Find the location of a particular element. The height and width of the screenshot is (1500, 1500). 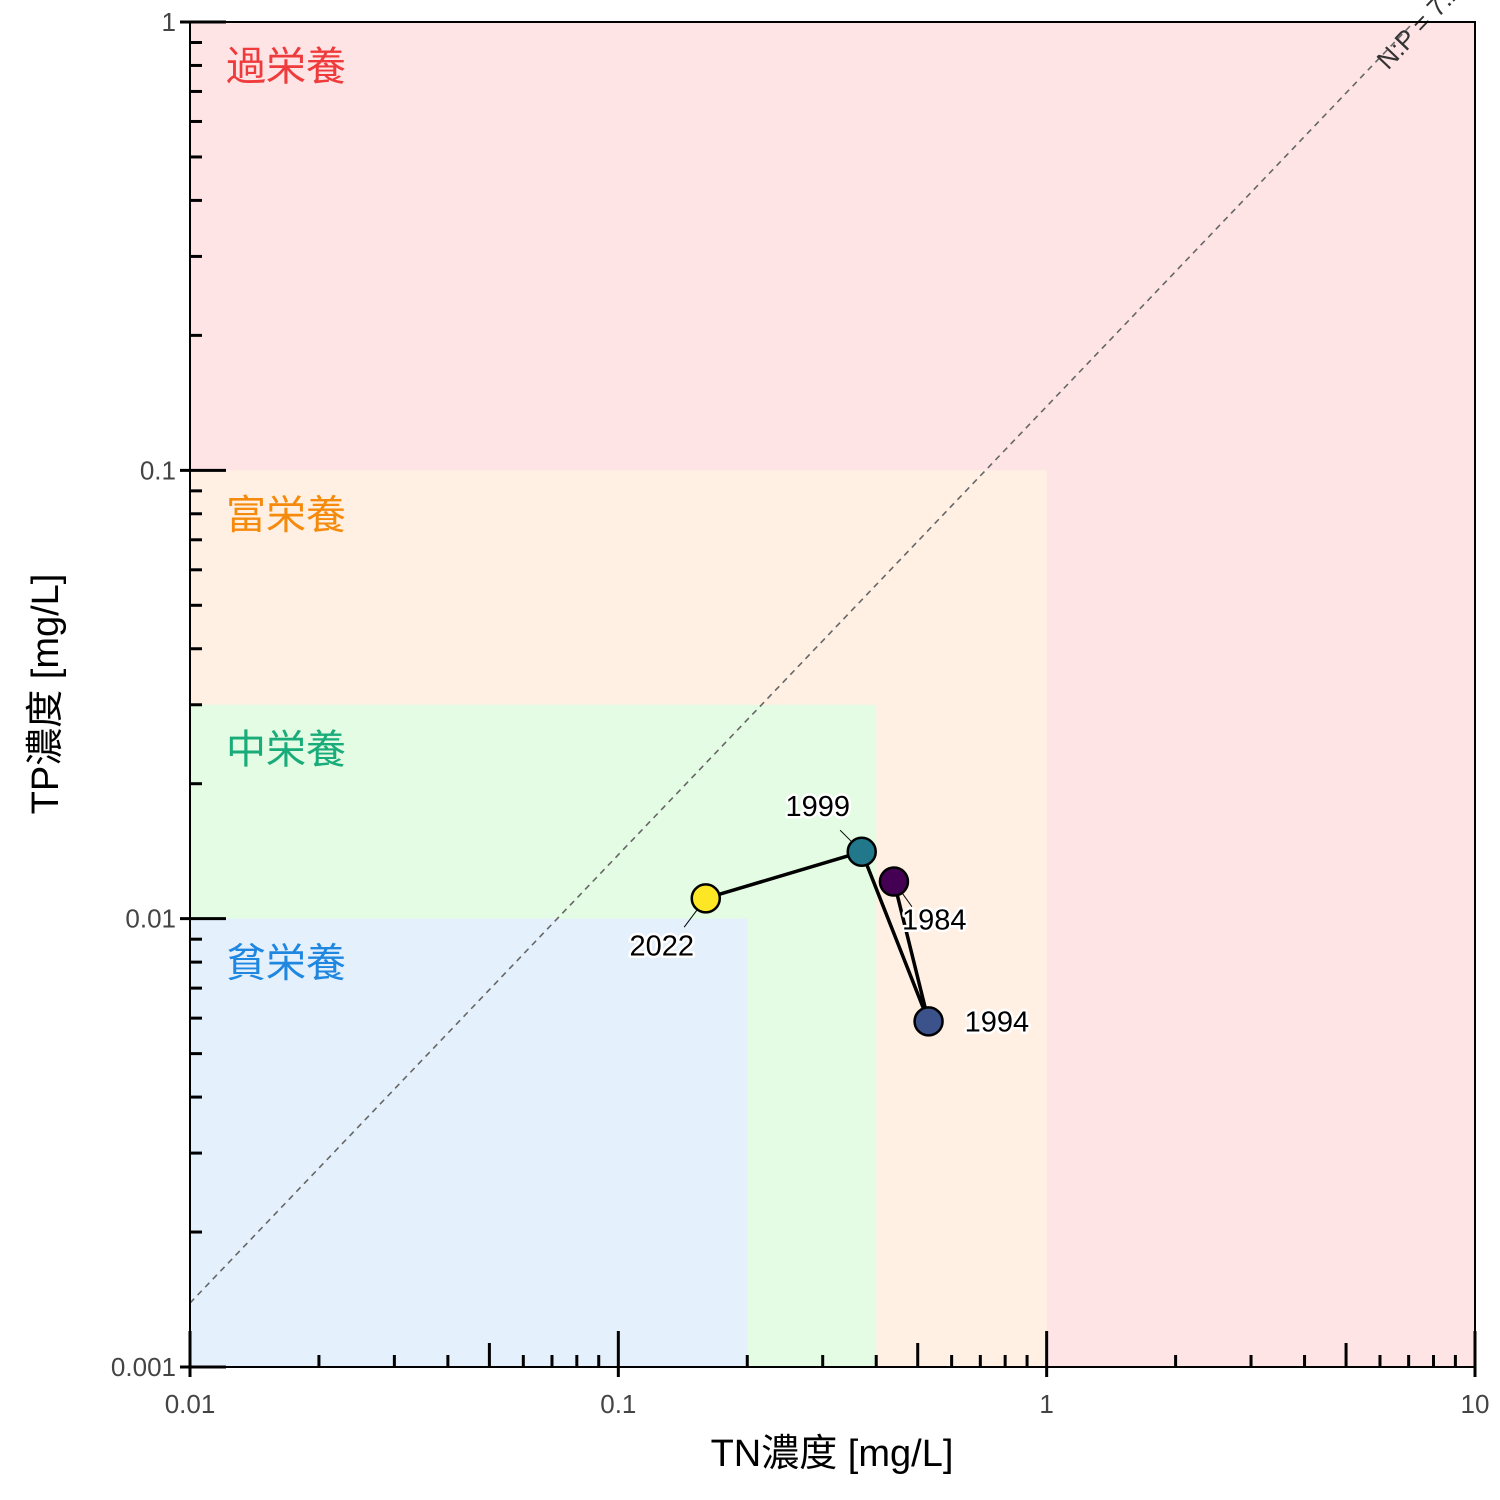

point-label-1999: 1999 is located at coordinates (817, 807).